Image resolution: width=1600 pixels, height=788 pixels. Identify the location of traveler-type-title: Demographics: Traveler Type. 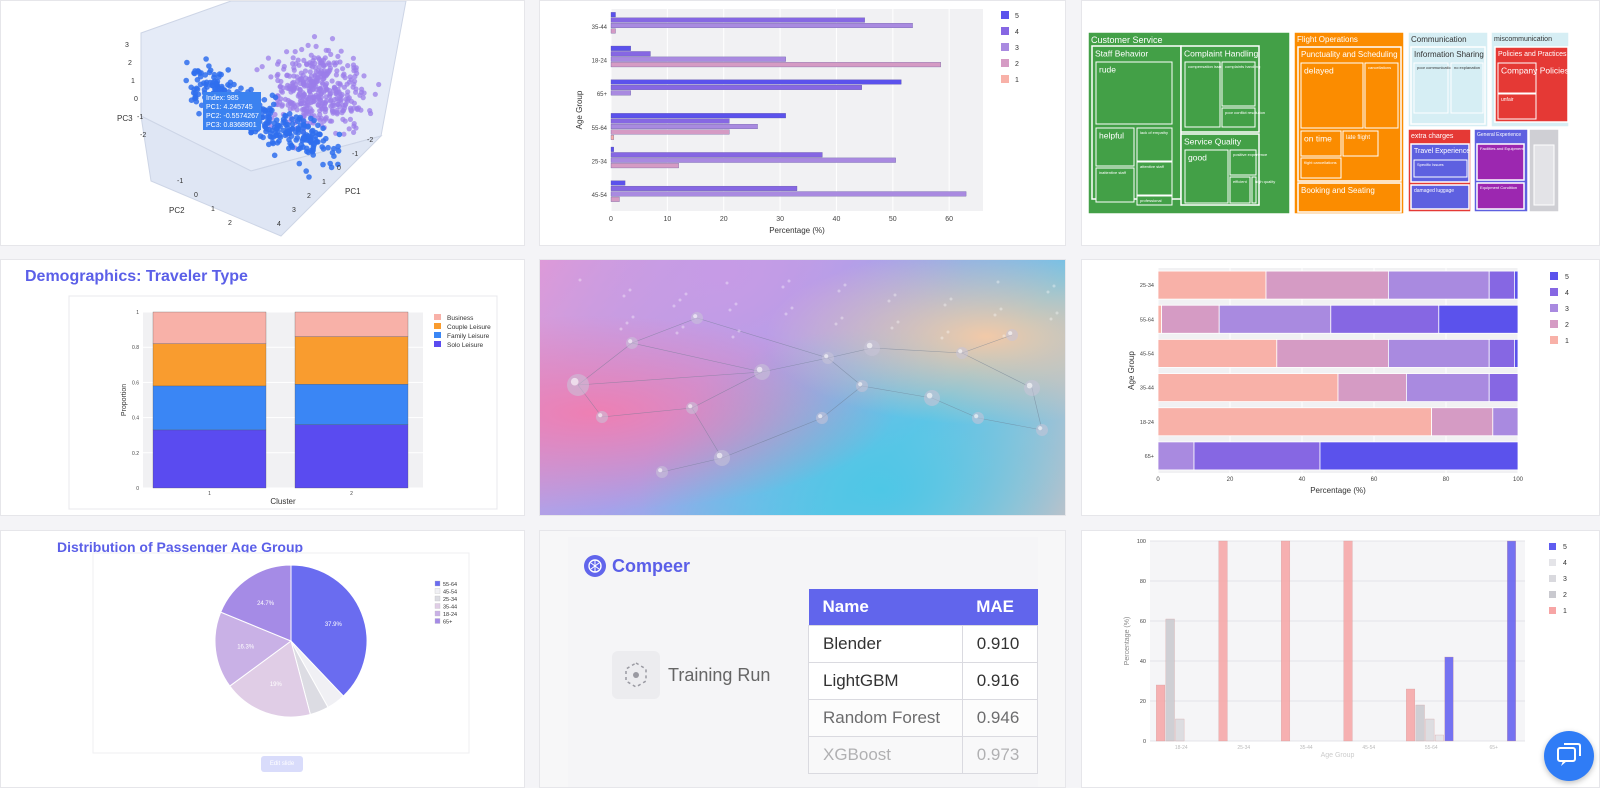
(136, 276).